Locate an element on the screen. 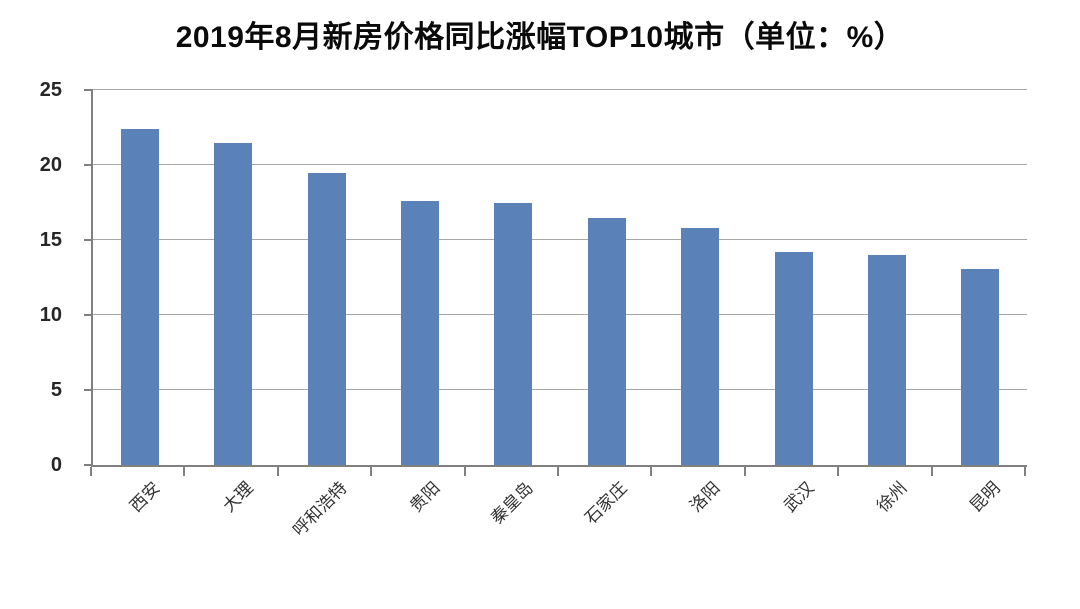 This screenshot has width=1080, height=609. y-axis-tick-label: 10 is located at coordinates (50, 315).